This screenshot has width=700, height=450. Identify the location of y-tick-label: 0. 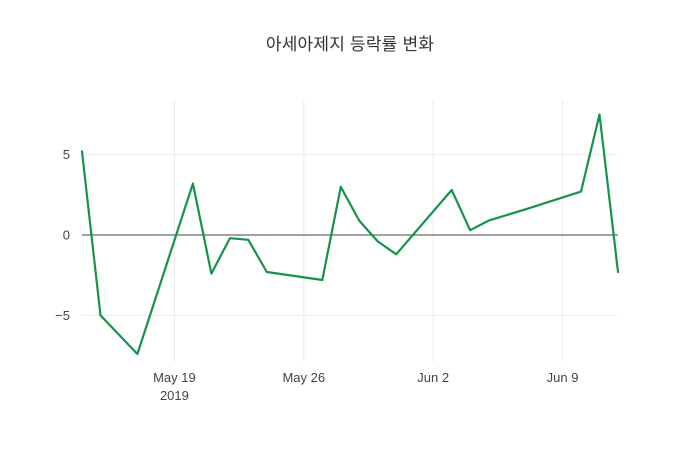
(66, 235).